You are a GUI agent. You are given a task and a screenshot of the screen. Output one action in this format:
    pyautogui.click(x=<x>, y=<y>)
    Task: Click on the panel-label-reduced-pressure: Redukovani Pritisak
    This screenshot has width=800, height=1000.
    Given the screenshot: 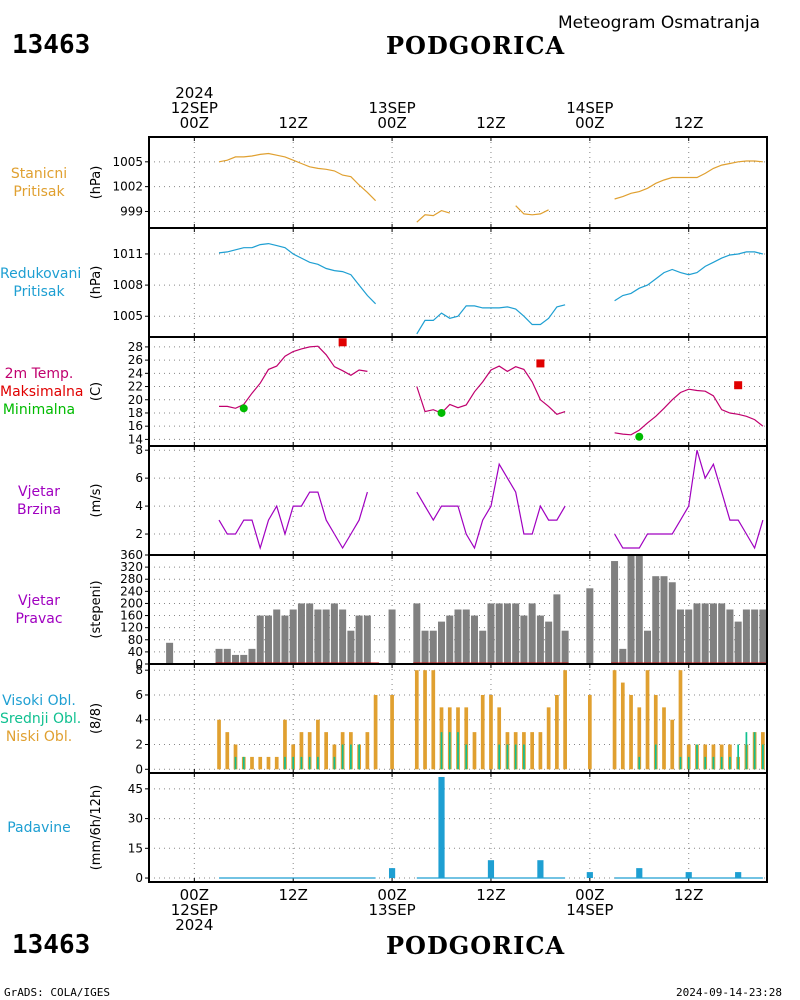 What is the action you would take?
    pyautogui.click(x=40, y=283)
    